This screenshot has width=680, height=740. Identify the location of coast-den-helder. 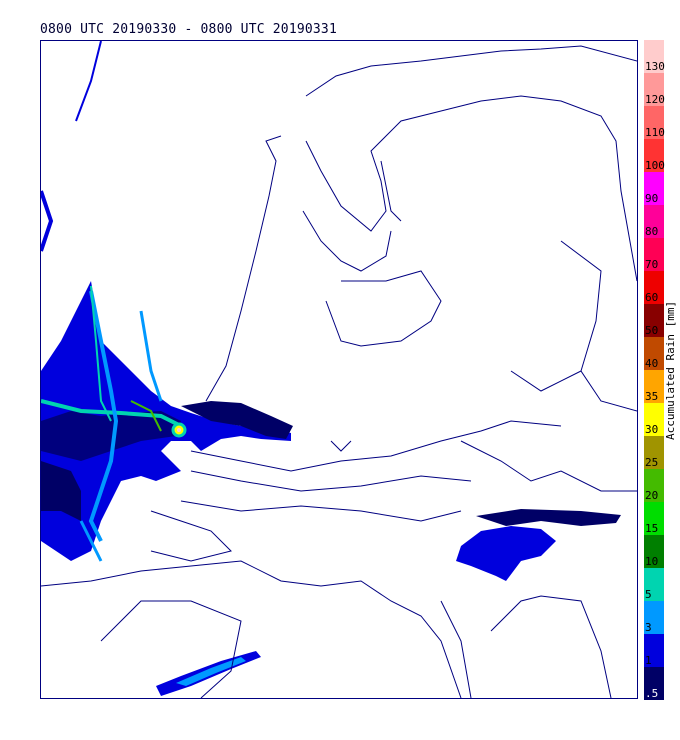
(273, 166).